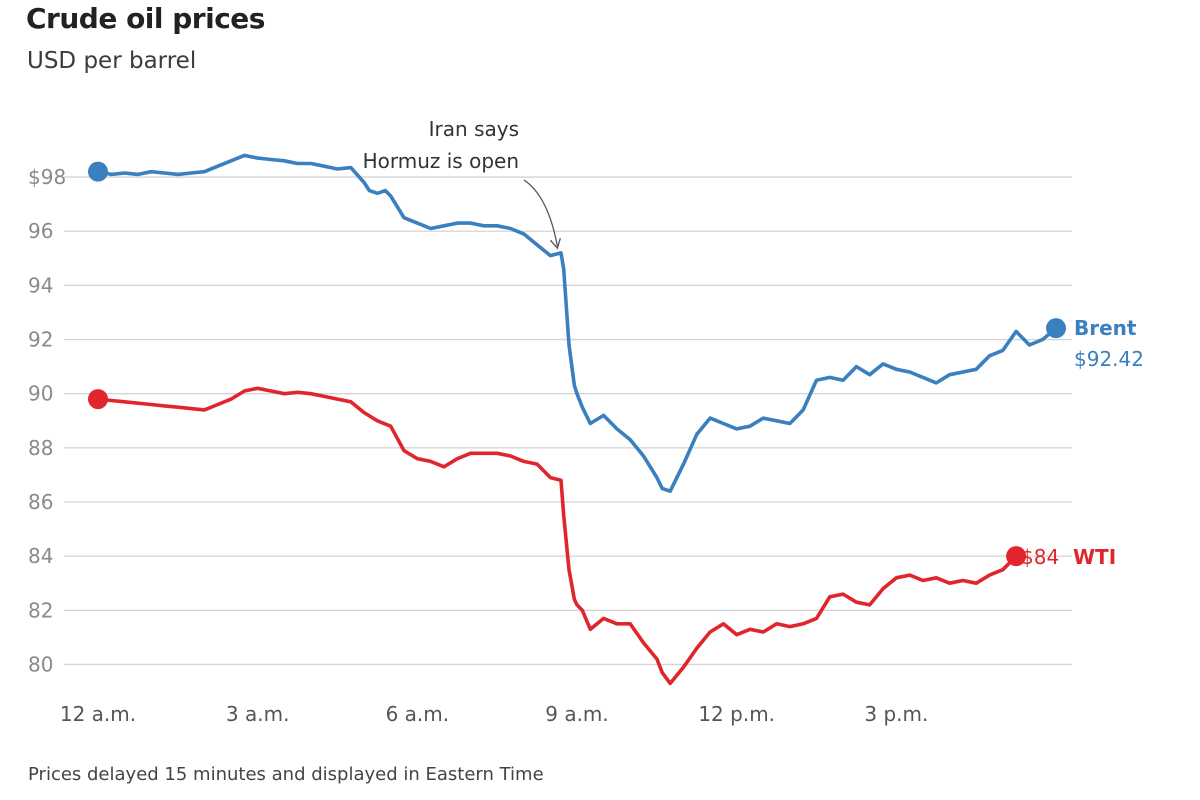 This screenshot has width=1200, height=800. Describe the element at coordinates (418, 714) in the screenshot. I see `x-tick-label: 6 a.m.` at that location.